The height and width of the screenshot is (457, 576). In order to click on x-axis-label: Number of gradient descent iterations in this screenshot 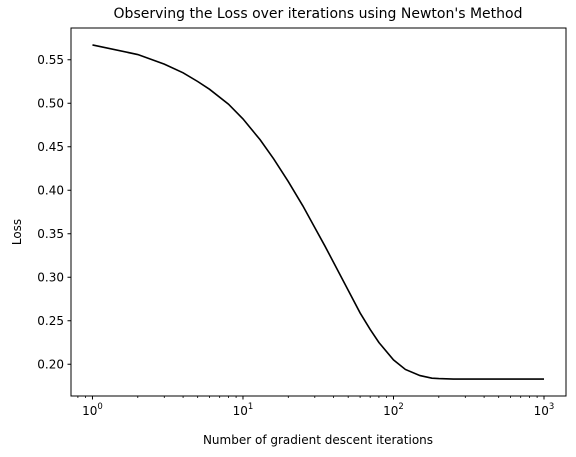, I will do `click(318, 440)`.